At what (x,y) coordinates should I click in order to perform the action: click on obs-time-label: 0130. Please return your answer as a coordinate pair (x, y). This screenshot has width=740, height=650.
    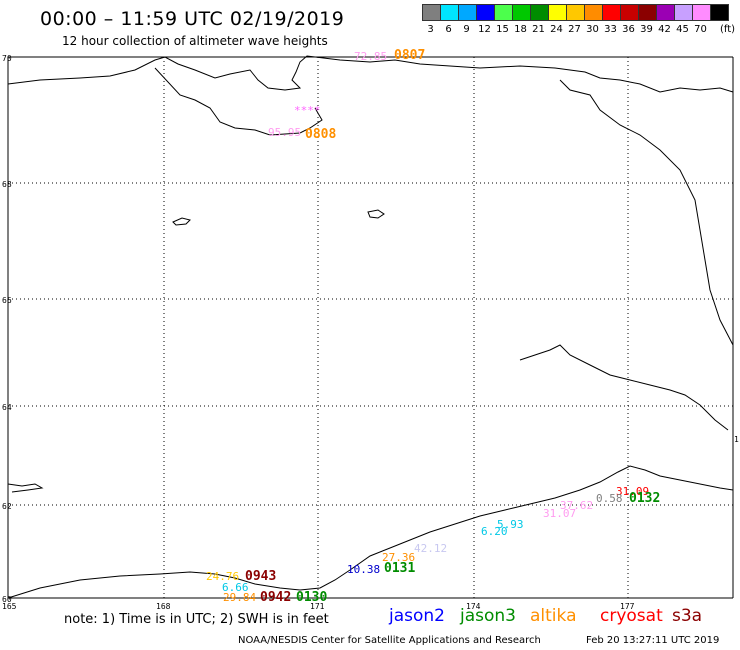
    Looking at the image, I should click on (312, 597).